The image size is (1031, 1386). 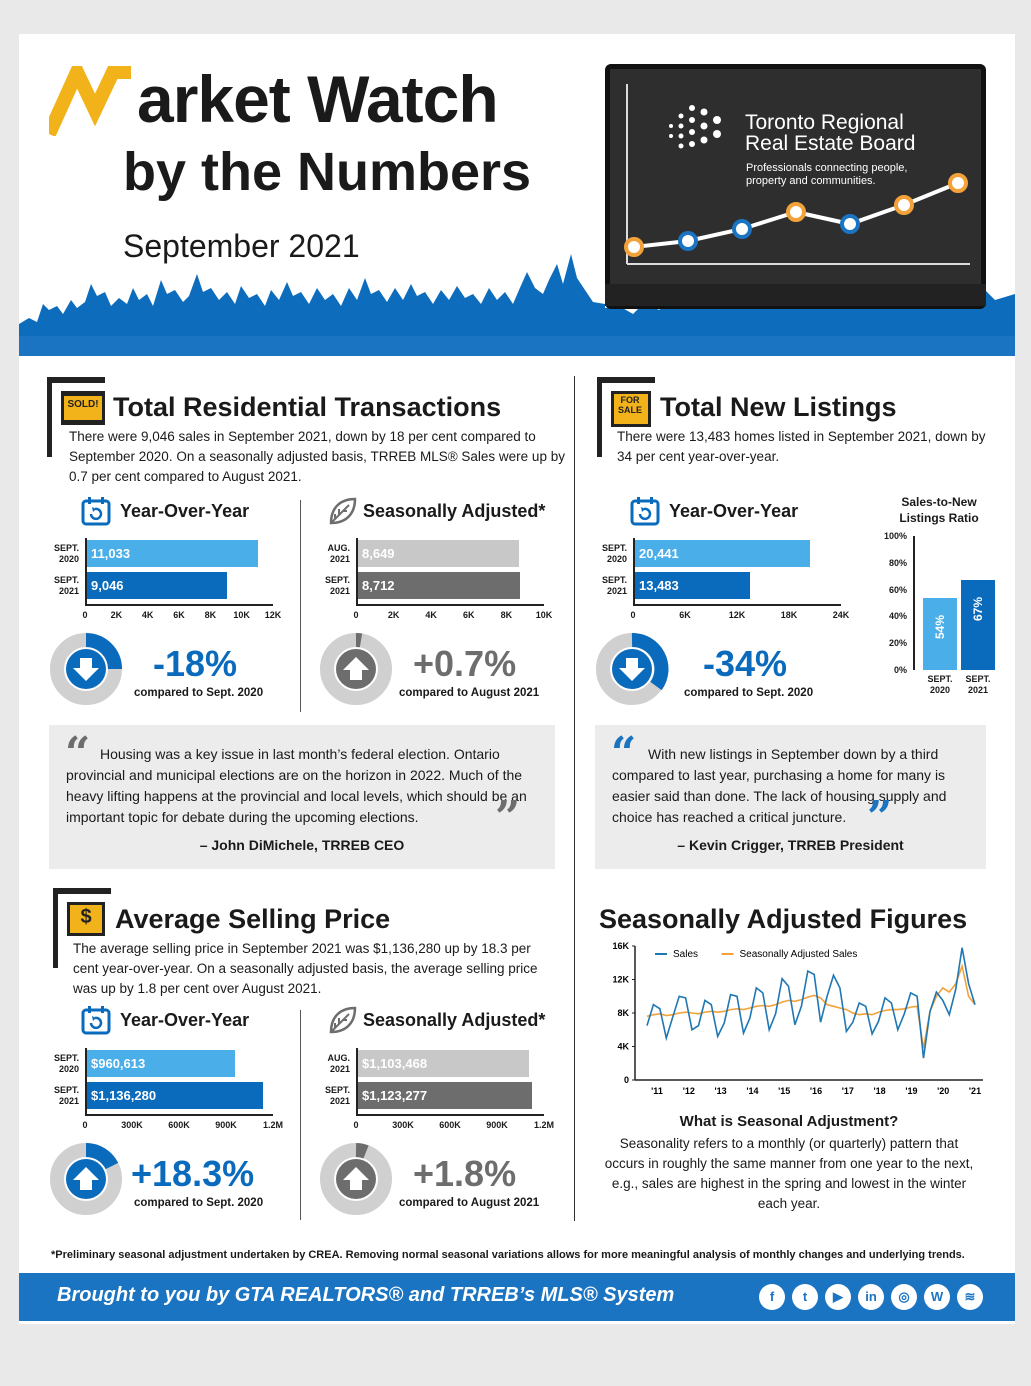 What do you see at coordinates (307, 407) in the screenshot?
I see `transactions-title: Total Residential Transactions` at bounding box center [307, 407].